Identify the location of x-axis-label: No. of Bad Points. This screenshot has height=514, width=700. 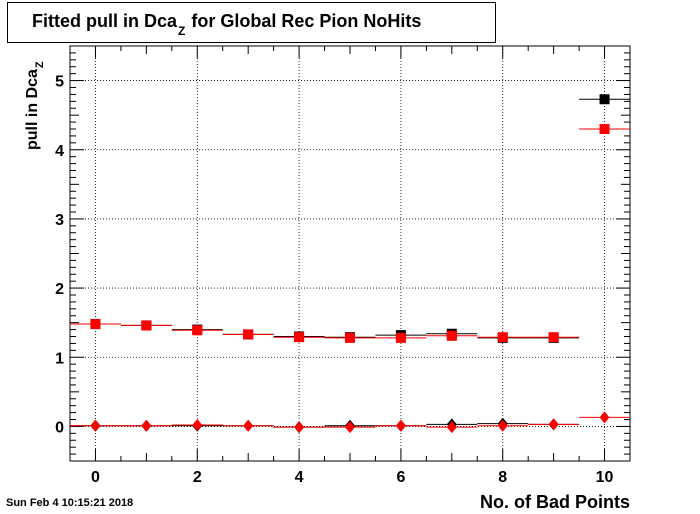
(555, 502).